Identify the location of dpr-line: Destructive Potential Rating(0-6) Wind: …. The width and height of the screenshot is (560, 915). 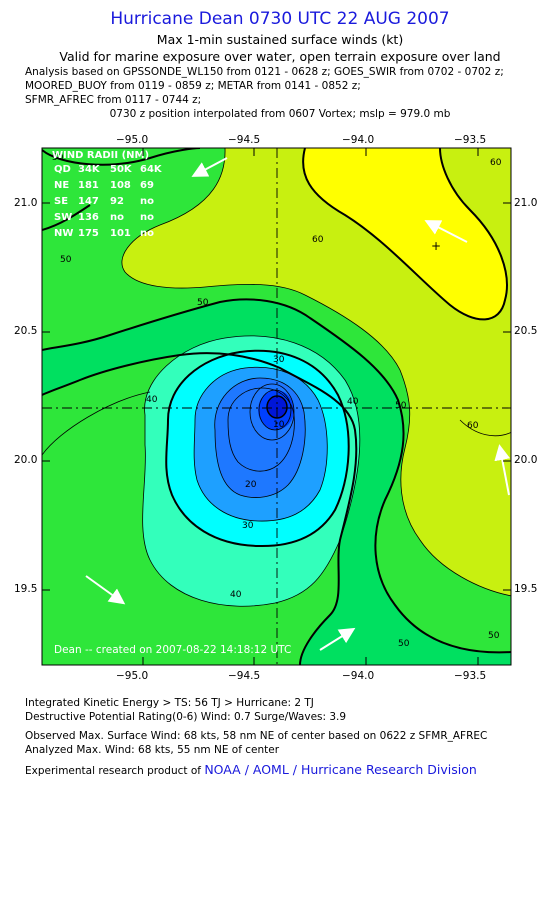
(186, 717).